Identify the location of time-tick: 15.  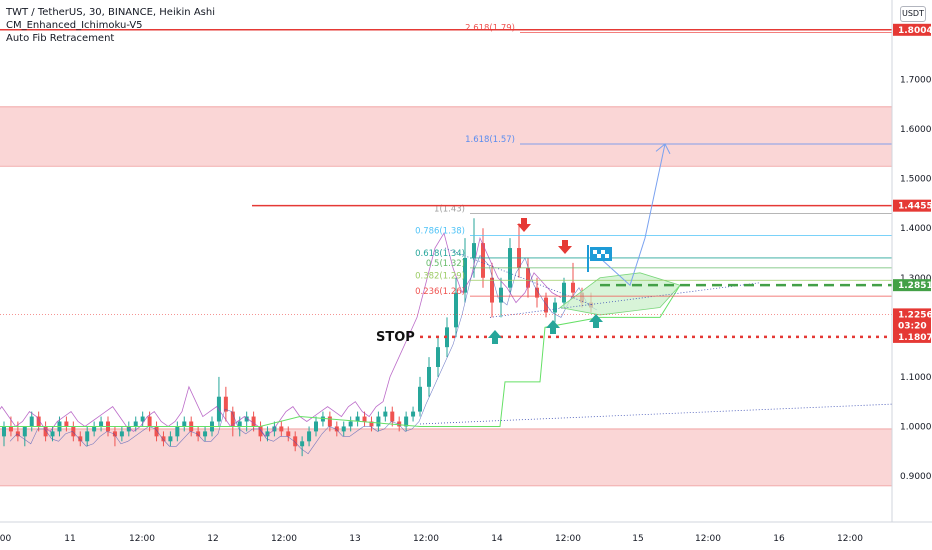
(637, 539).